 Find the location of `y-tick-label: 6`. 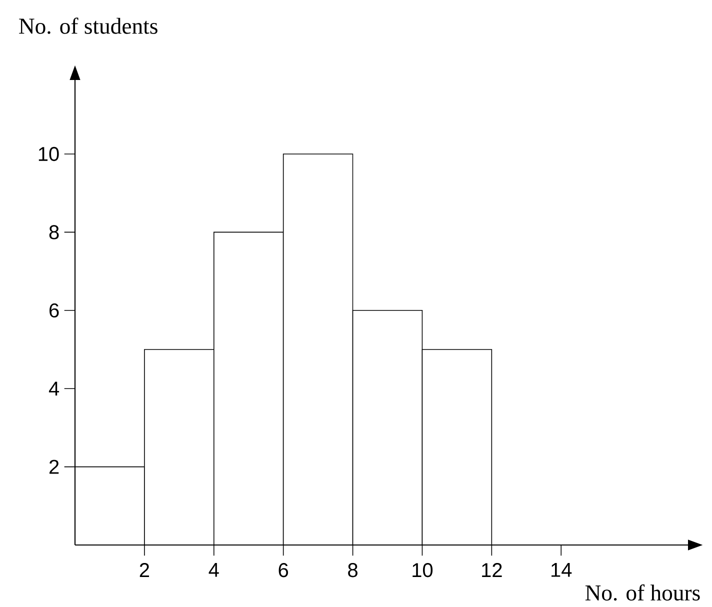

y-tick-label: 6 is located at coordinates (54, 310).